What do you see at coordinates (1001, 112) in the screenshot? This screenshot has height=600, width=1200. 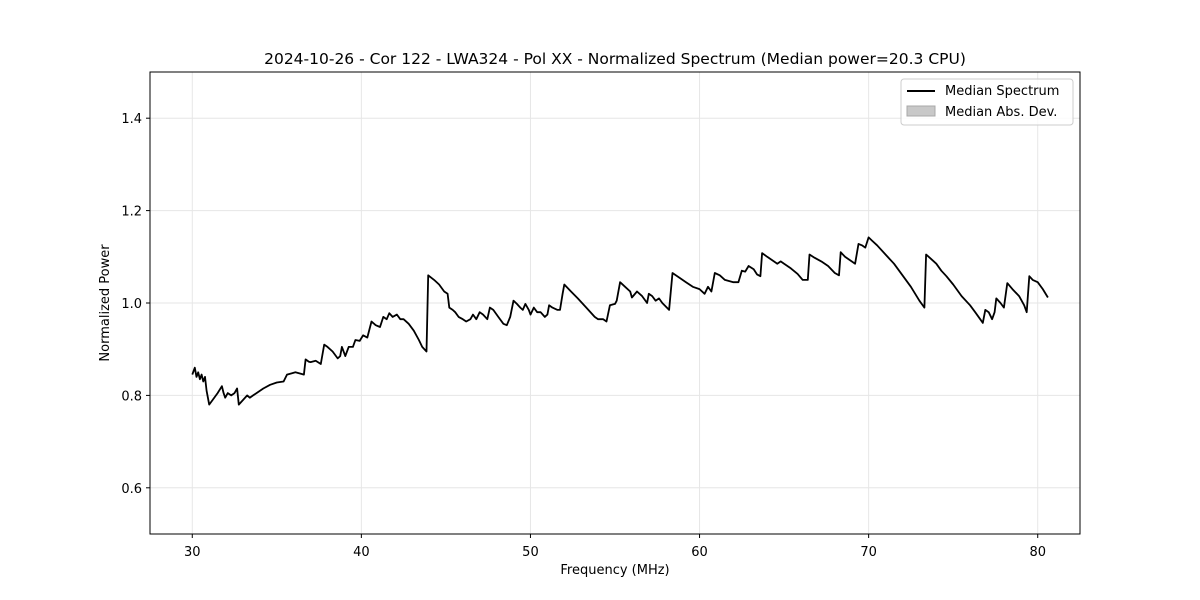 I see `legend-label-median-abs-dev: Median Abs. Dev.` at bounding box center [1001, 112].